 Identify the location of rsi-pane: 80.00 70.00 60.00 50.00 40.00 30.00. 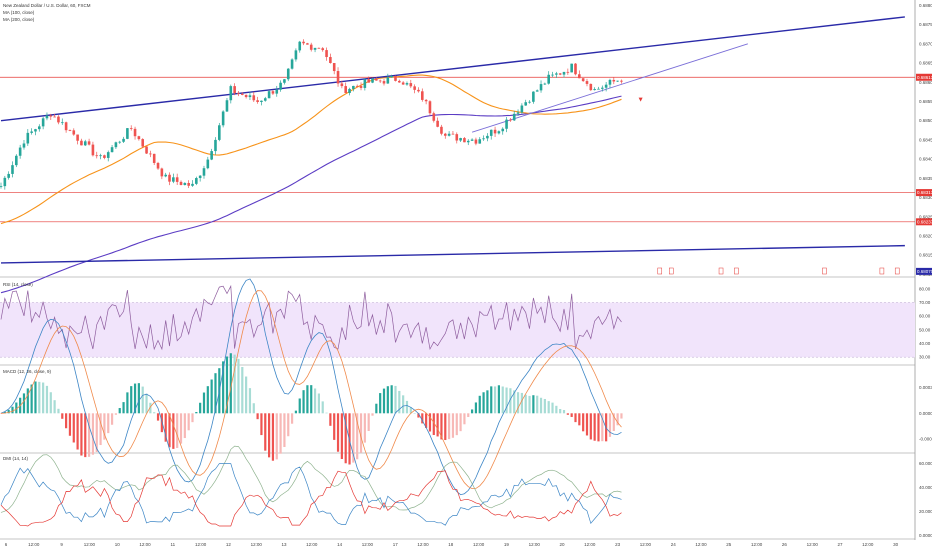
(465, 322).